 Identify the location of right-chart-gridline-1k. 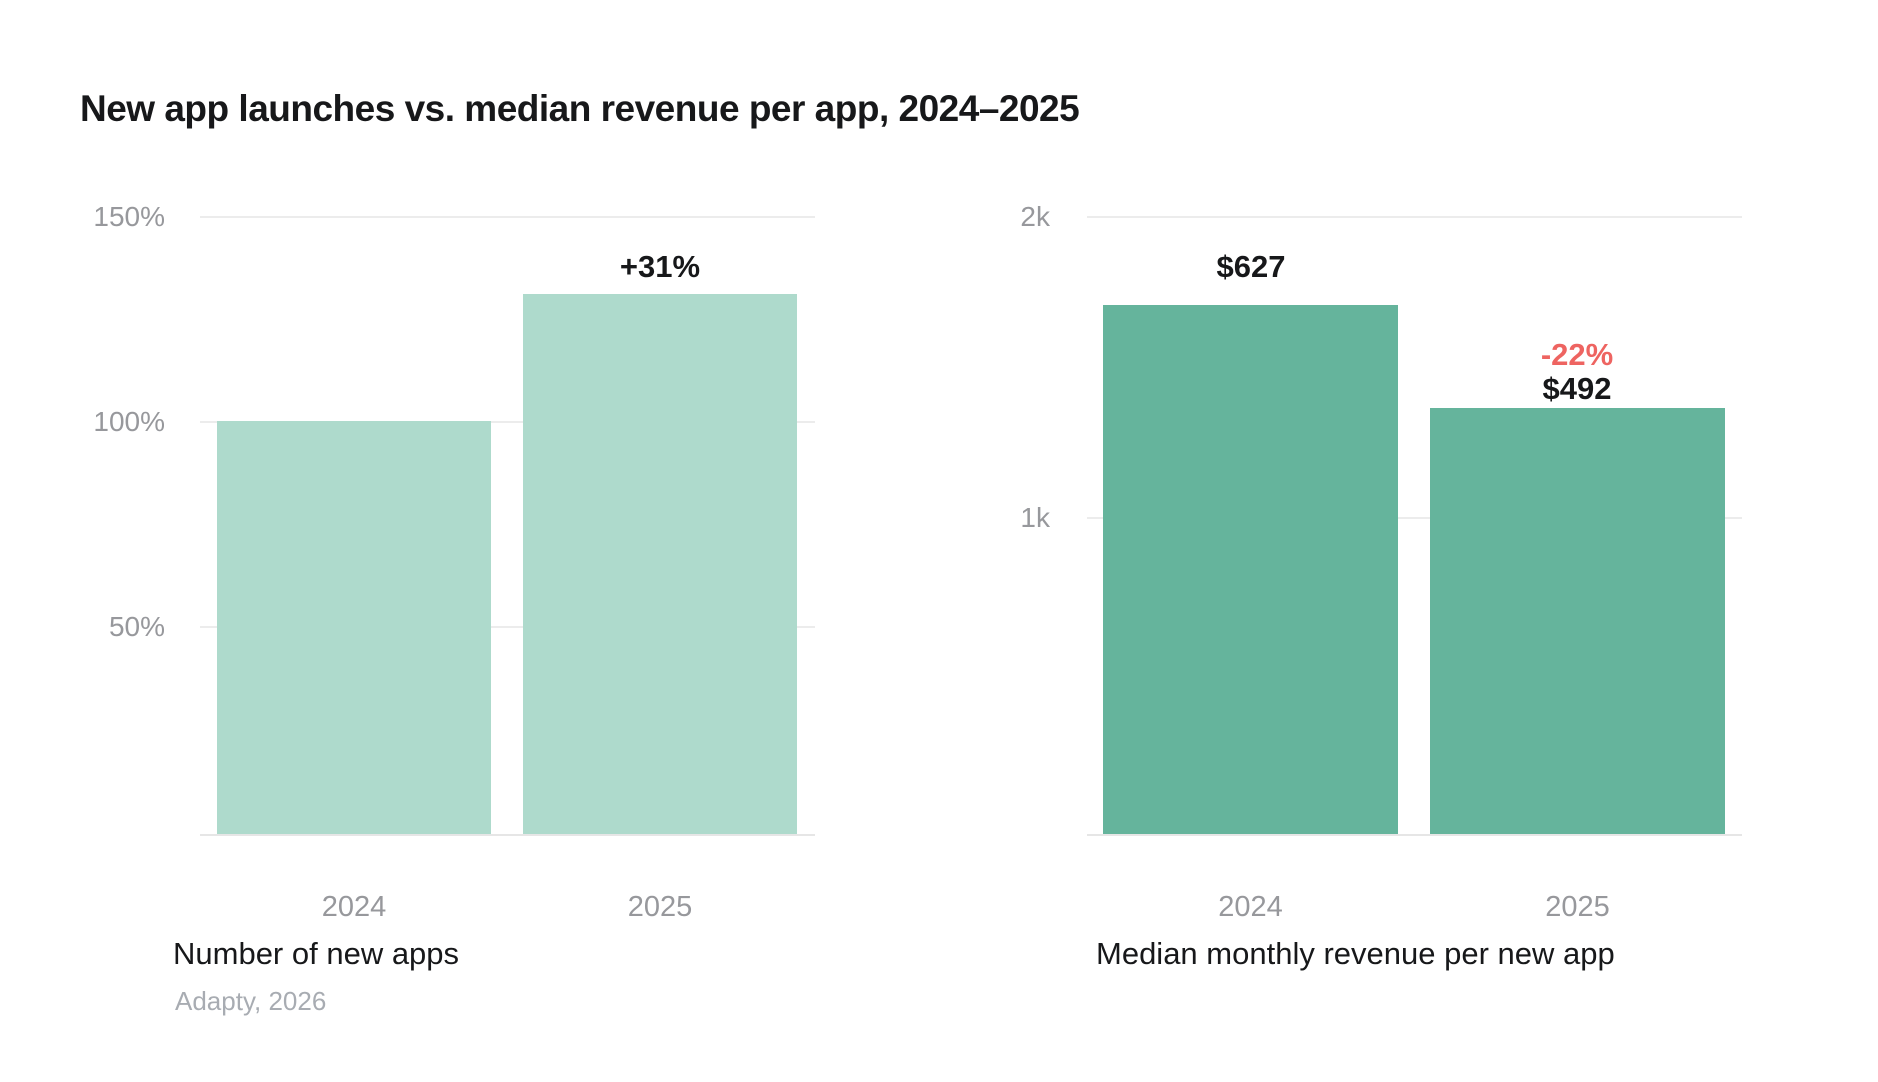
(1414, 518).